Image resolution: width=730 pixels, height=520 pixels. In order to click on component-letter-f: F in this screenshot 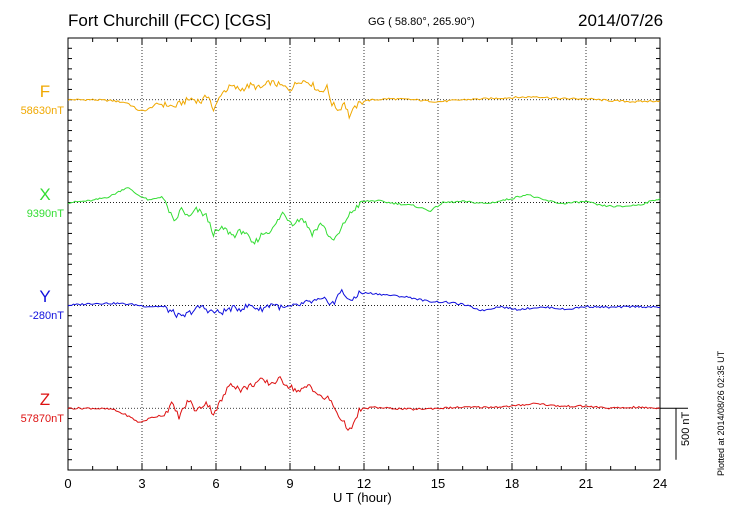, I will do `click(45, 91)`.